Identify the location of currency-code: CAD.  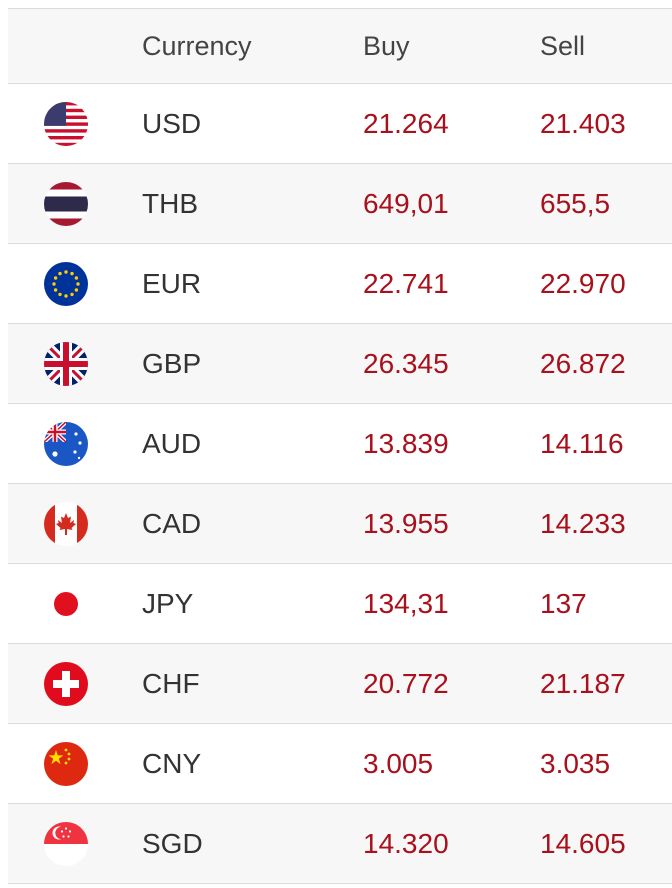
(172, 523).